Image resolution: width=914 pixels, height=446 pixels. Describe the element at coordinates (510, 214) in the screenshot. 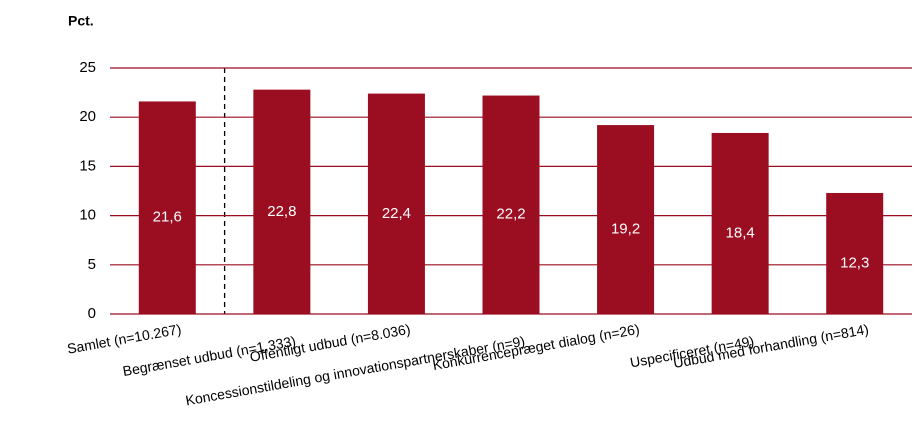

I see `data-label: 22,2` at that location.